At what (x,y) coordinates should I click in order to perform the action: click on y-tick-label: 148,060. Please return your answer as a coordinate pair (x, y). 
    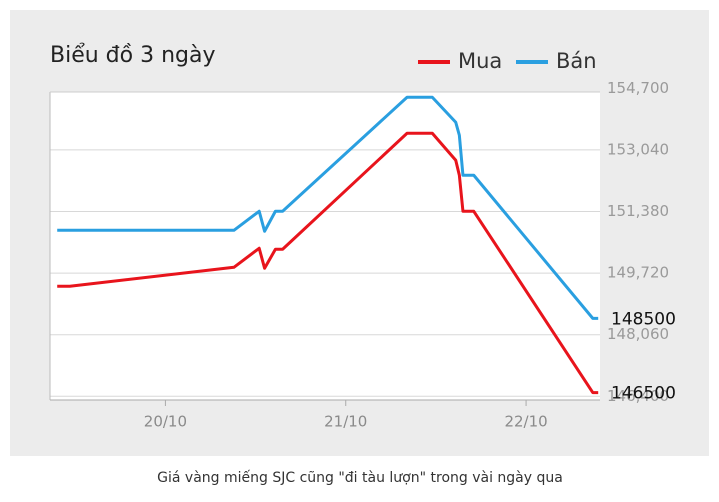
    Looking at the image, I should click on (638, 334).